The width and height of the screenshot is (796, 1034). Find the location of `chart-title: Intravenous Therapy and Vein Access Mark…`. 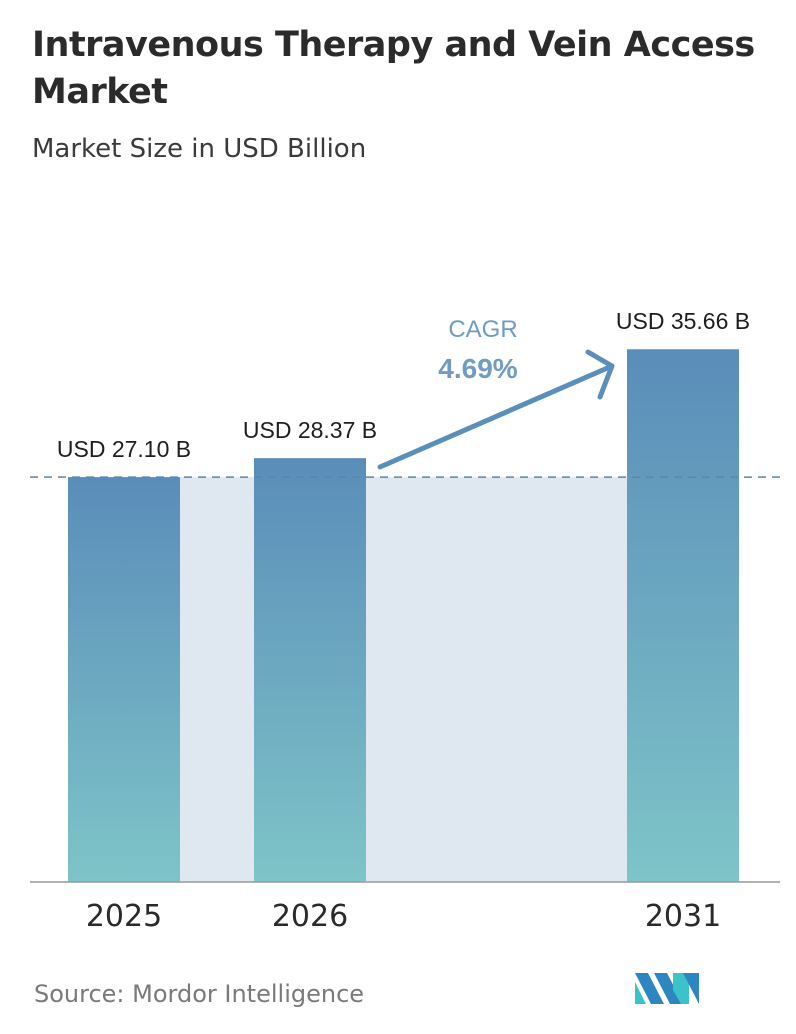

chart-title: Intravenous Therapy and Vein Access Mark… is located at coordinates (393, 68).